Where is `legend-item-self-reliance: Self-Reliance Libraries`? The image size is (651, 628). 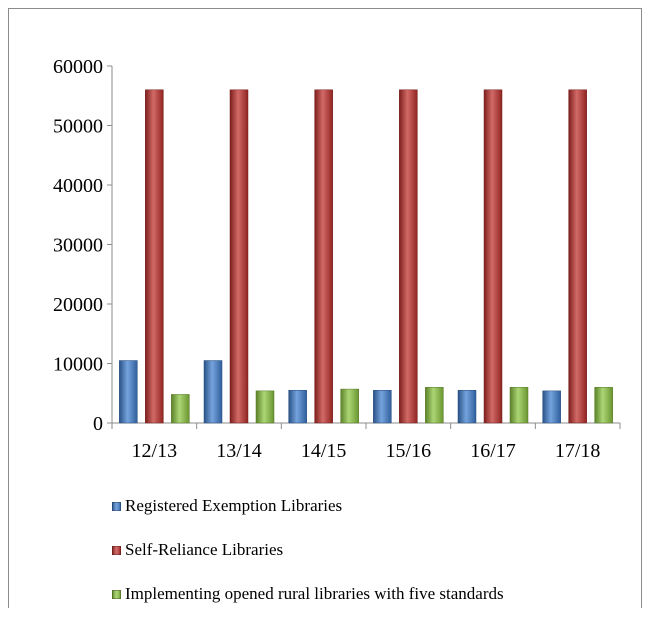
legend-item-self-reliance: Self-Reliance Libraries is located at coordinates (308, 550).